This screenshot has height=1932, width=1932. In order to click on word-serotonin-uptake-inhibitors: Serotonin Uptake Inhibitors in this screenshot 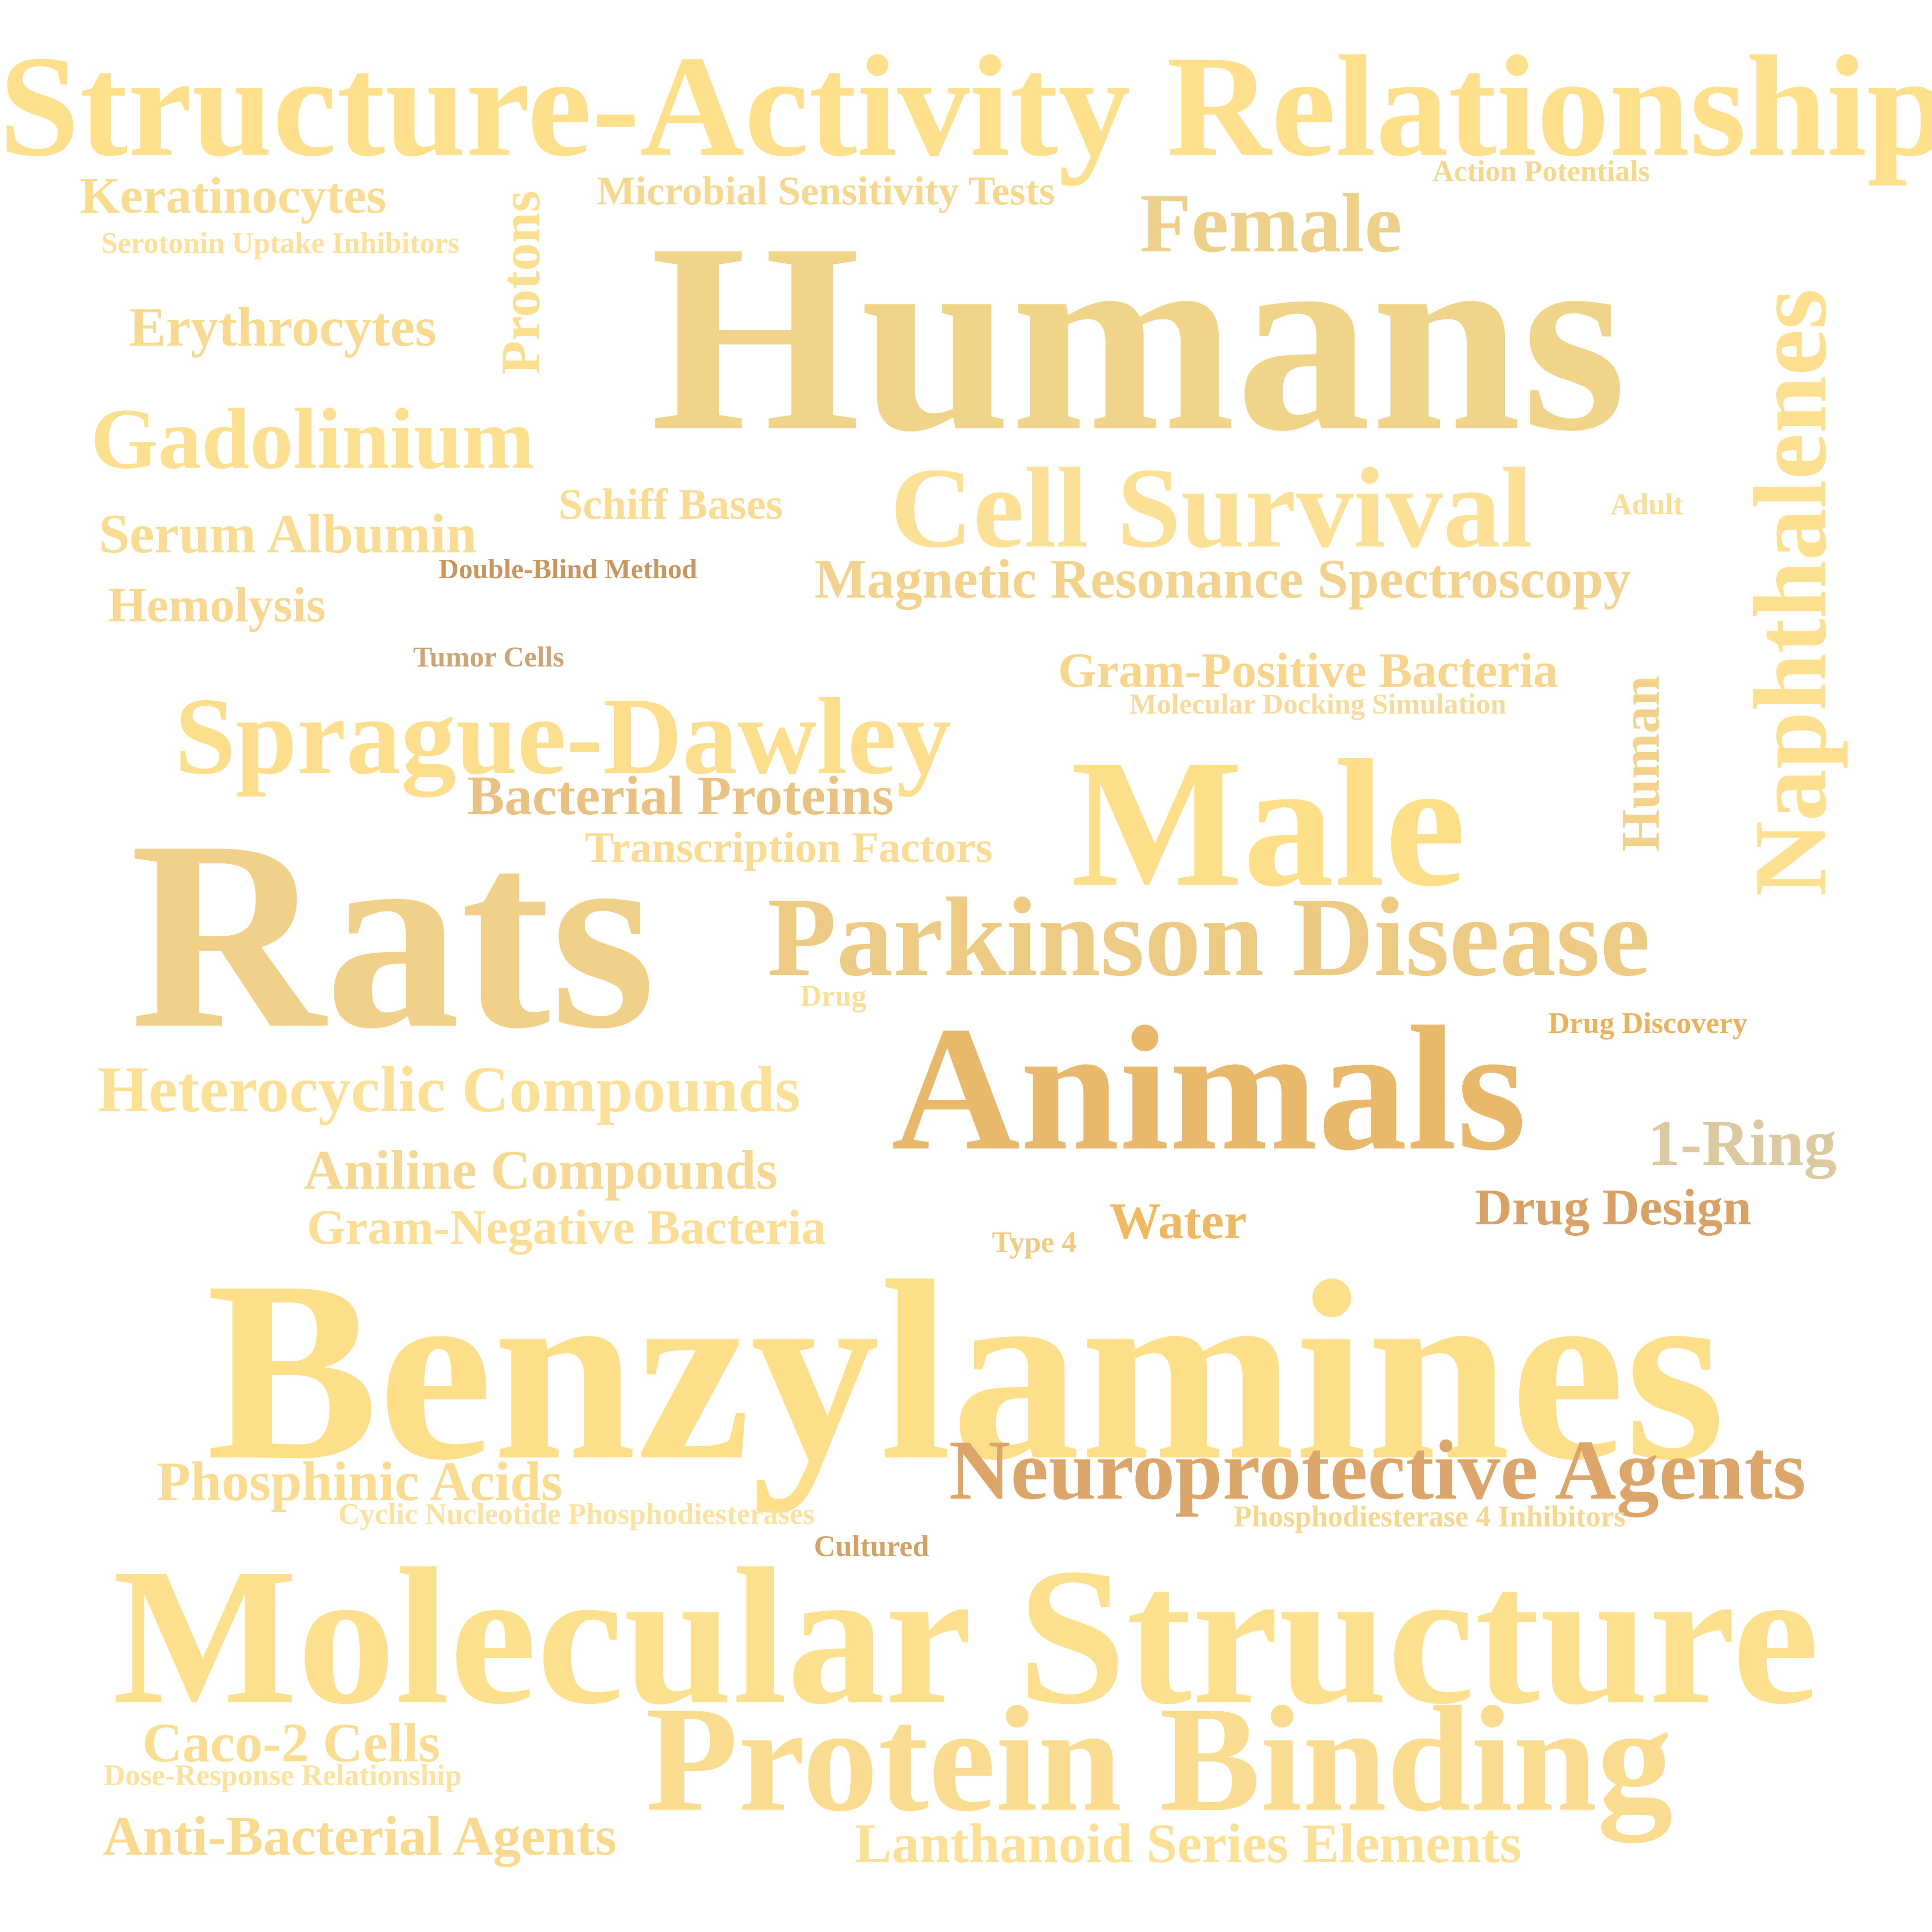, I will do `click(280, 243)`.